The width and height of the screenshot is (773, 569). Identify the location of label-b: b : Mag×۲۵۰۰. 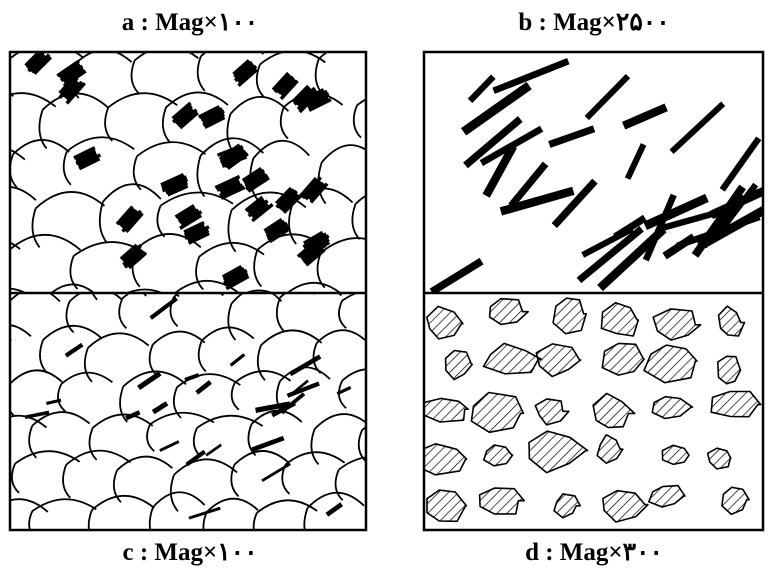
(593, 22).